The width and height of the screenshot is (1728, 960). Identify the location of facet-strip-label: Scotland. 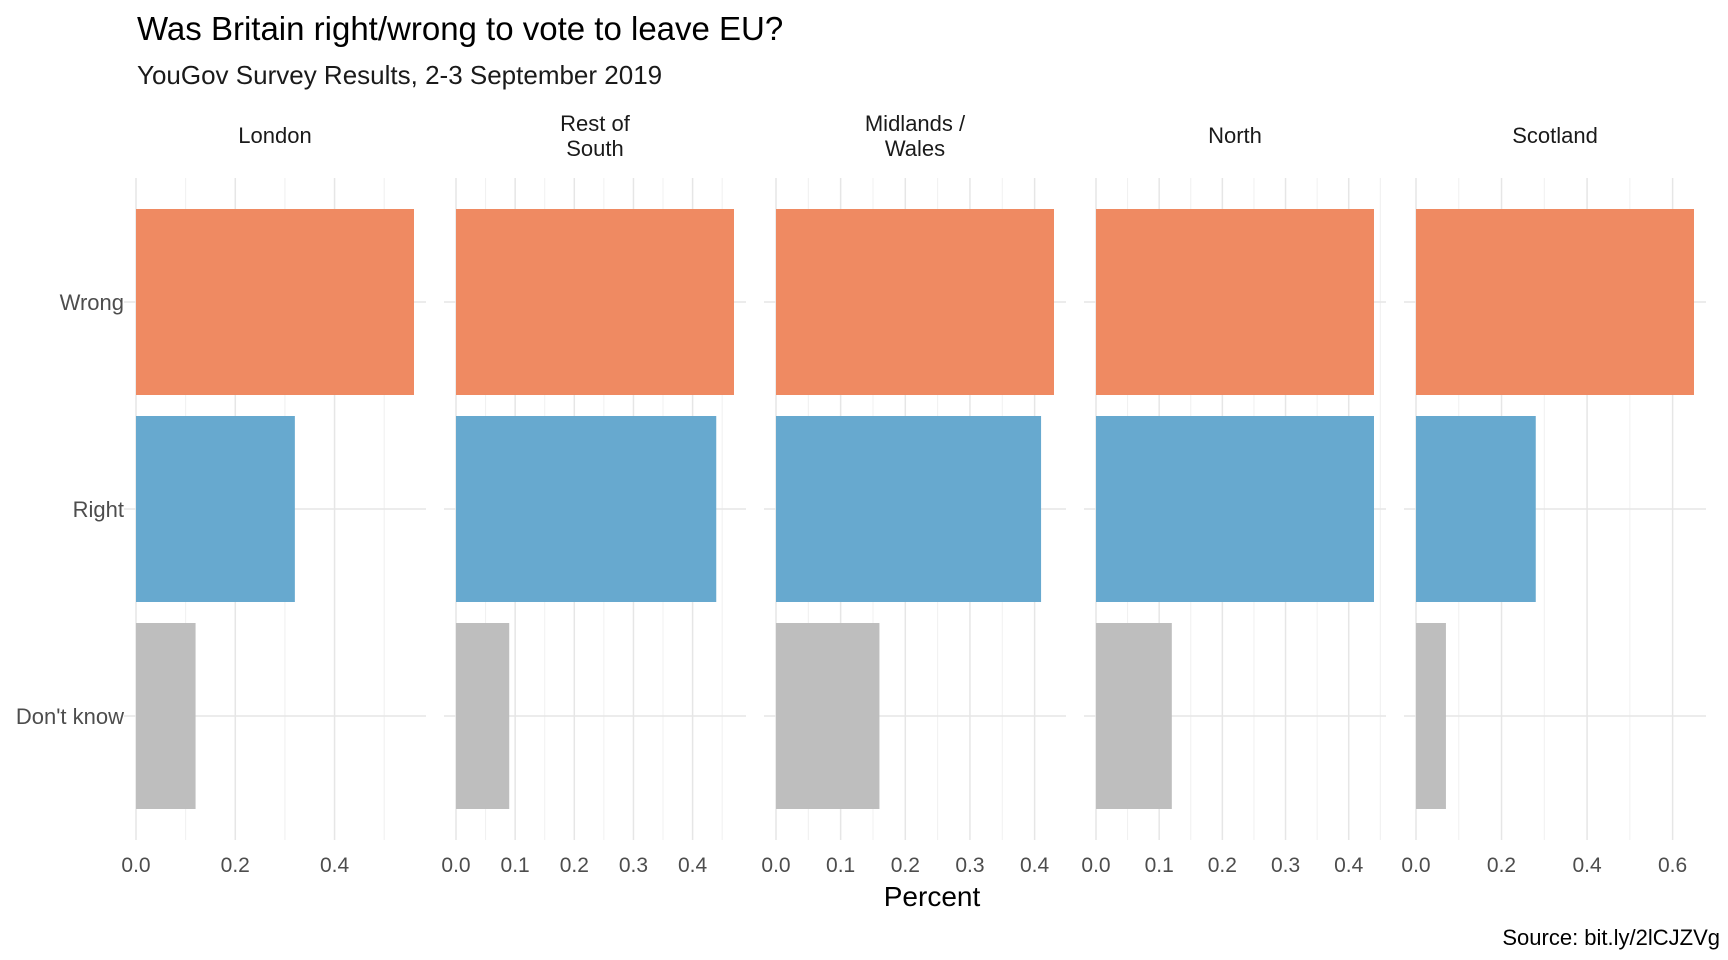
(1555, 135).